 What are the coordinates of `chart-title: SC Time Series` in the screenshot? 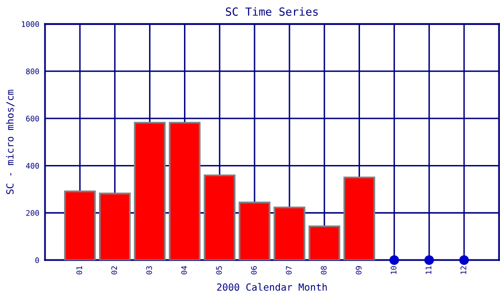 It's located at (272, 11).